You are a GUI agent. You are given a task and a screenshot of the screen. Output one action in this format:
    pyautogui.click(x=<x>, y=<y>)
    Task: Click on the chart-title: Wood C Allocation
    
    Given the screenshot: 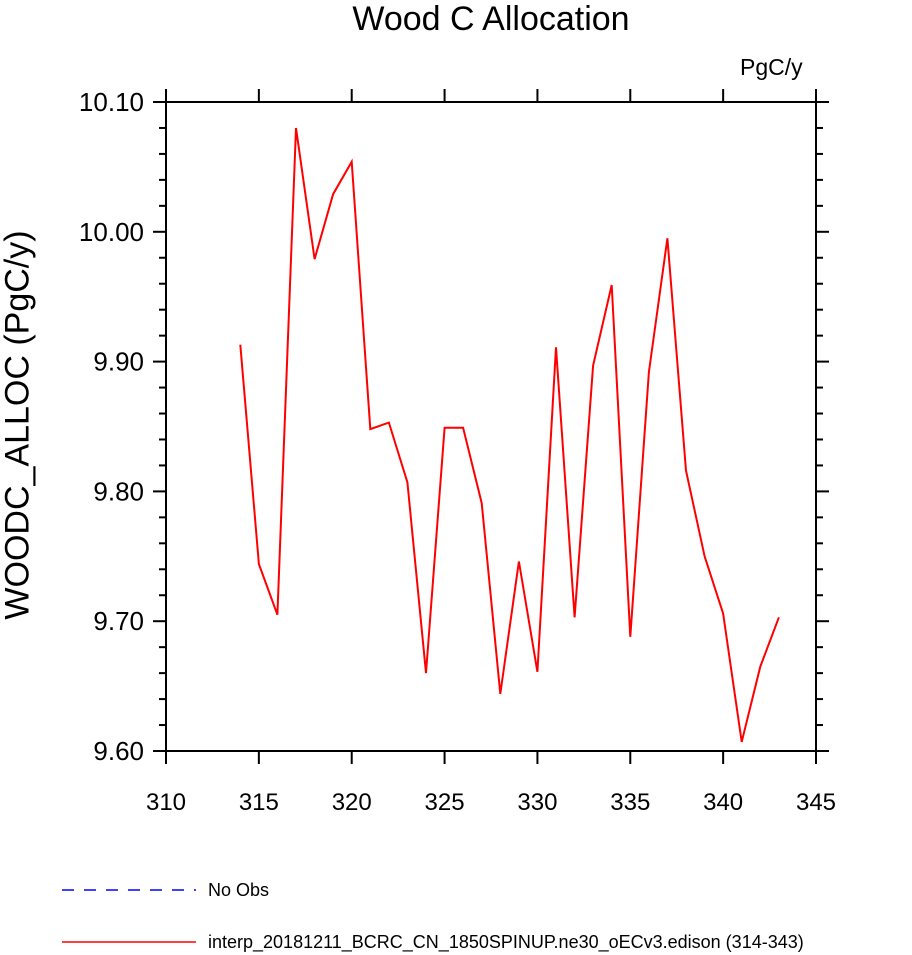 What is the action you would take?
    pyautogui.click(x=491, y=19)
    